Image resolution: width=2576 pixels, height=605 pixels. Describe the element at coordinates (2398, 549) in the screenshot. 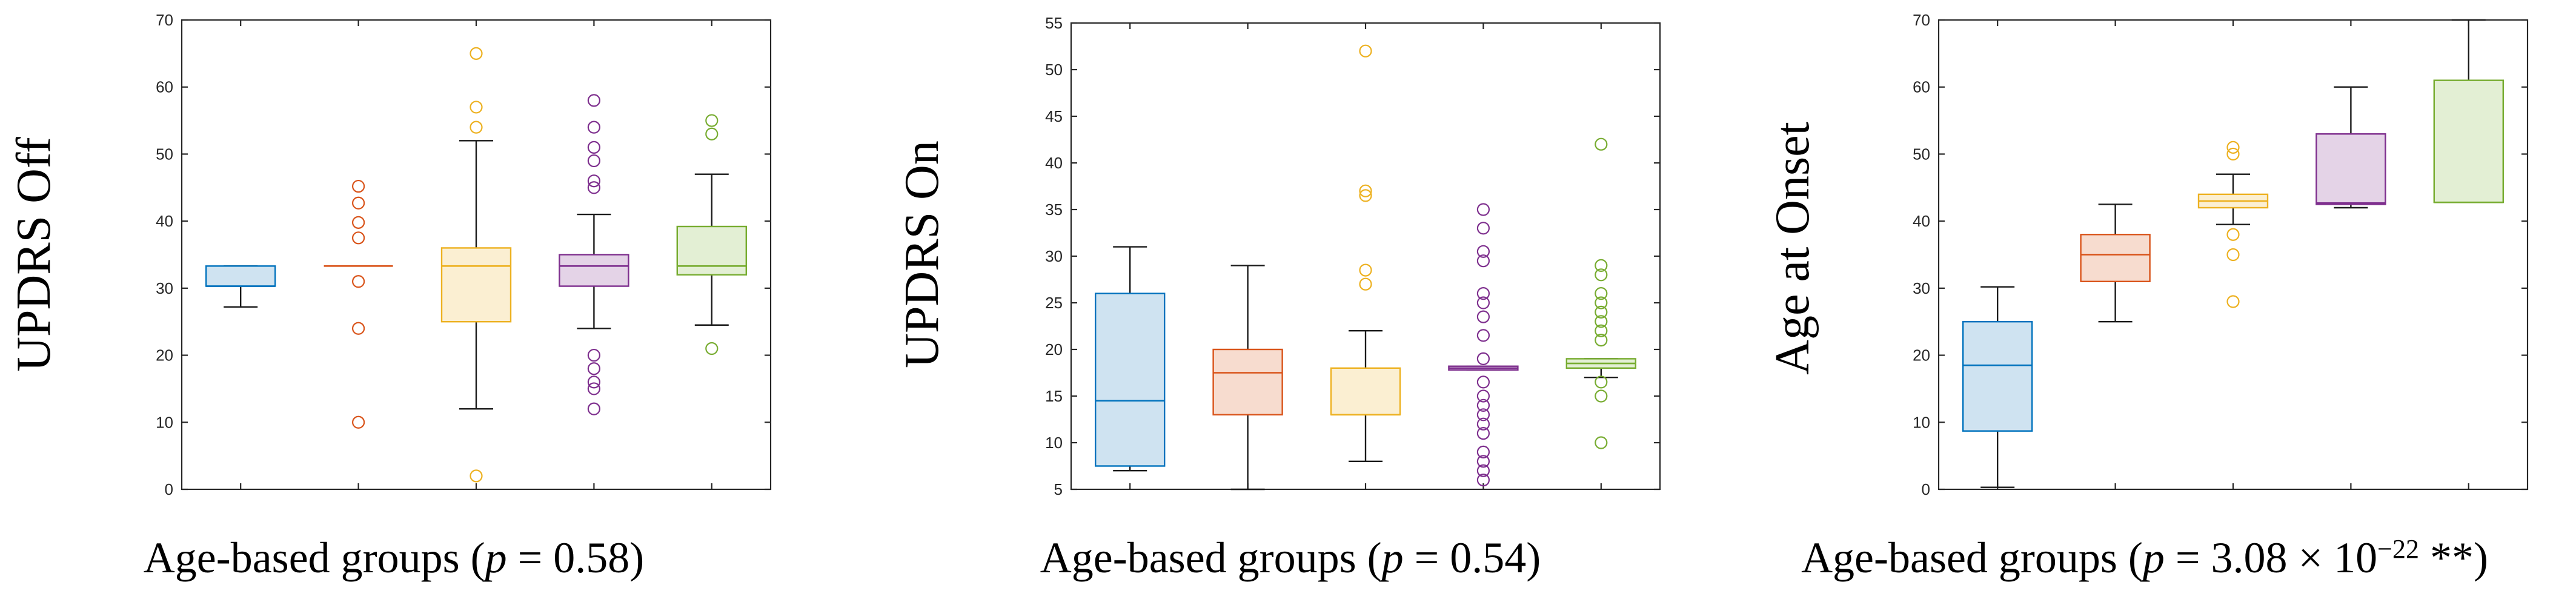

I see `x-axis-label-exponent: −22` at that location.